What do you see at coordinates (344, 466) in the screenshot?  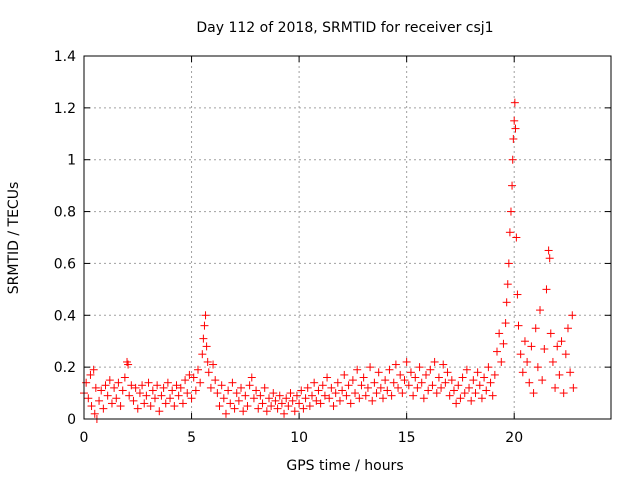 I see `x-axis-label: GPS time / hours` at bounding box center [344, 466].